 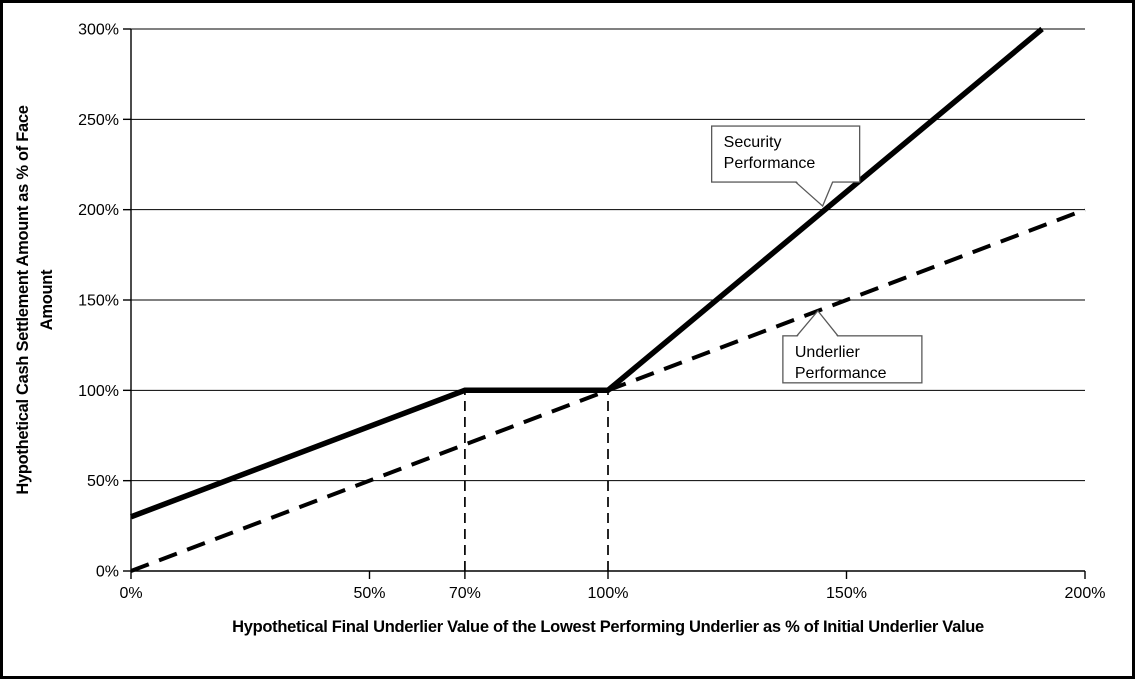 I want to click on security-performance-callout: Security Performance, so click(x=786, y=166).